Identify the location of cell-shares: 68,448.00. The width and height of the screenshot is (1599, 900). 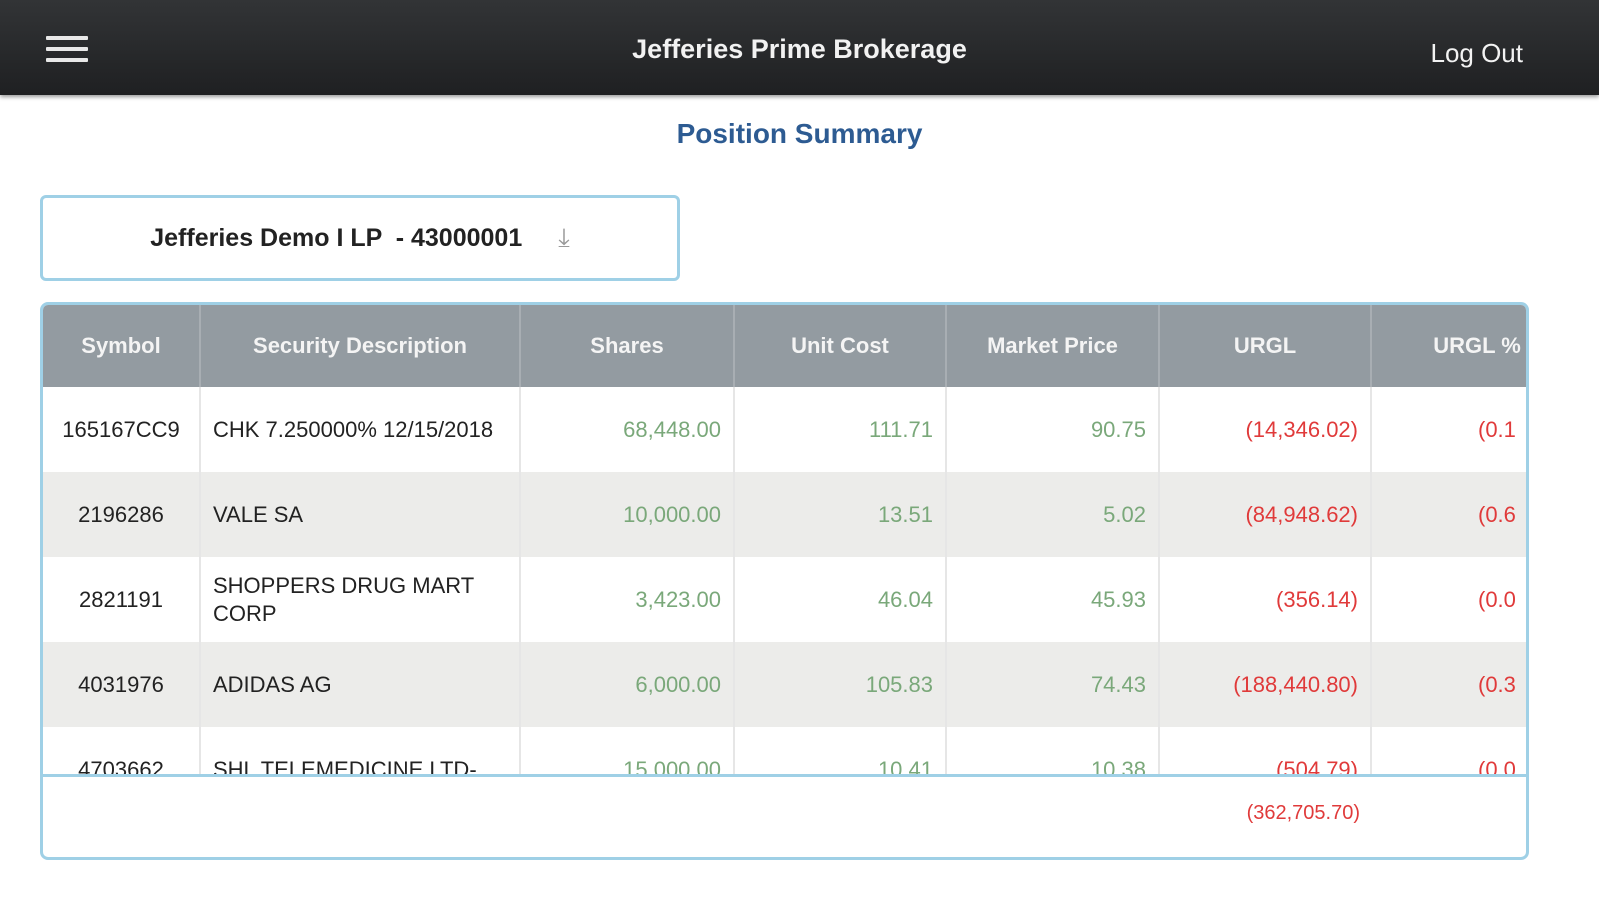
(627, 429).